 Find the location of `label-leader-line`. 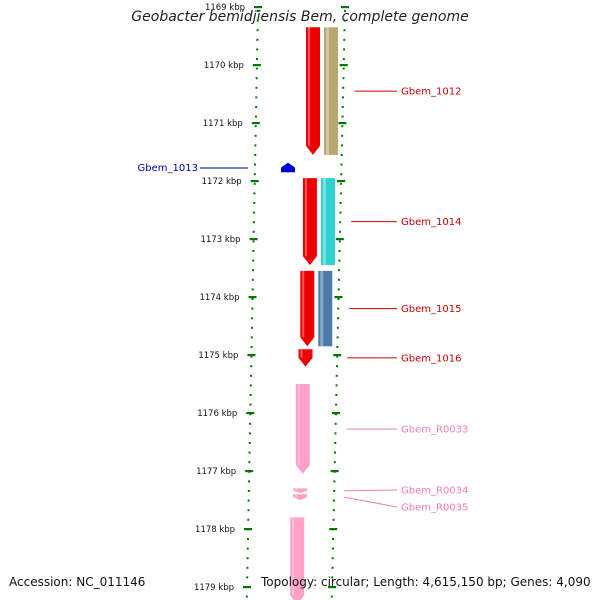

label-leader-line is located at coordinates (370, 502).